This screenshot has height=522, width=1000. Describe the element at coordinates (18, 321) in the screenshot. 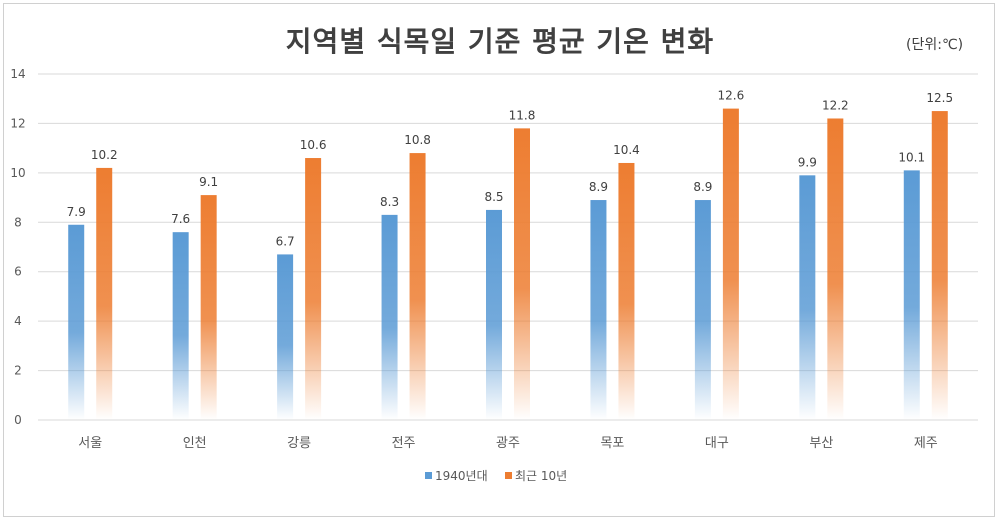

I see `y-tick-label: 4` at that location.